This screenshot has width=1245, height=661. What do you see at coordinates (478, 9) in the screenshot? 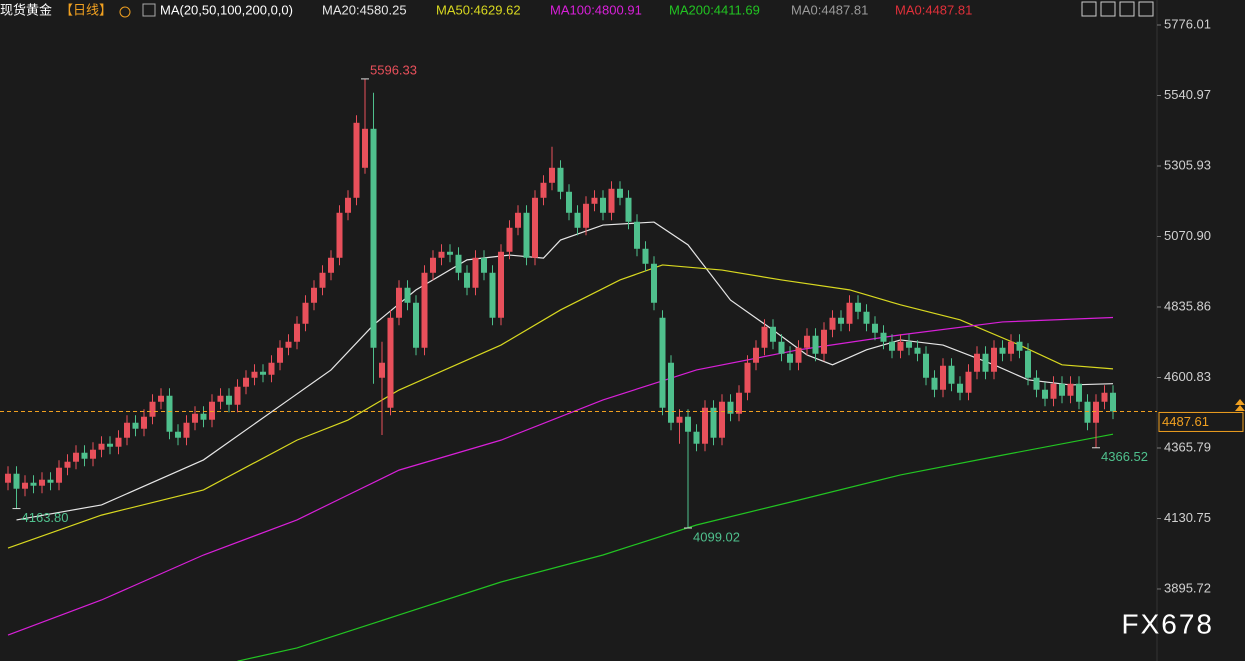
I see `legend-entry: MA50:4629.62` at bounding box center [478, 9].